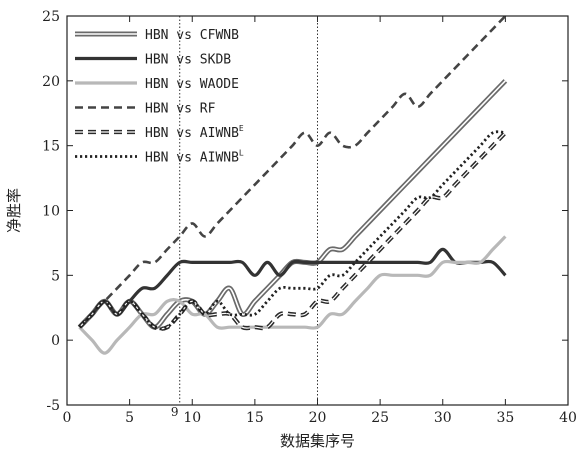 The height and width of the screenshot is (455, 582). What do you see at coordinates (129, 418) in the screenshot?
I see `x-tick-label: 5` at bounding box center [129, 418].